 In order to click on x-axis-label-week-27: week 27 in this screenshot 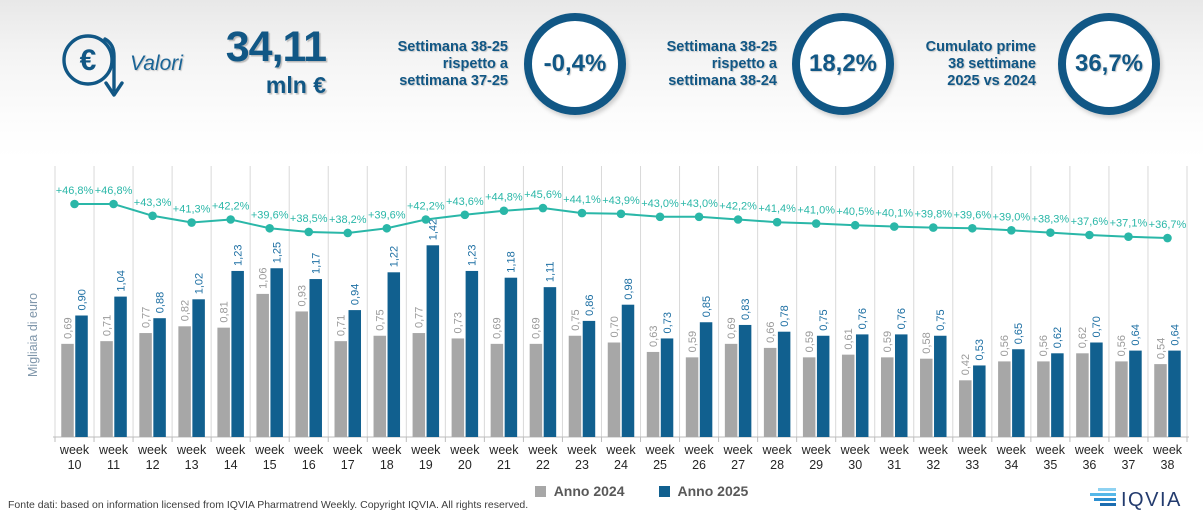, I will do `click(738, 457)`.